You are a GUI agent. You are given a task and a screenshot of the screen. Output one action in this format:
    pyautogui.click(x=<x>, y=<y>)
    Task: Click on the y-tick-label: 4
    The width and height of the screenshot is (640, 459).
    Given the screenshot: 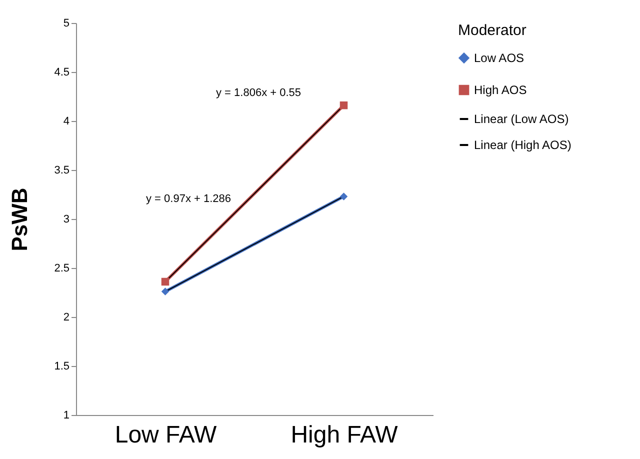 What is the action you would take?
    pyautogui.click(x=66, y=122)
    